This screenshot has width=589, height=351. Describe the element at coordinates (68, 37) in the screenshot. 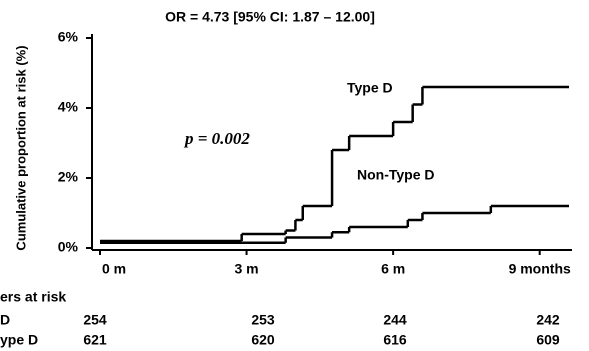

I see `y-tick-label: 6%` at that location.